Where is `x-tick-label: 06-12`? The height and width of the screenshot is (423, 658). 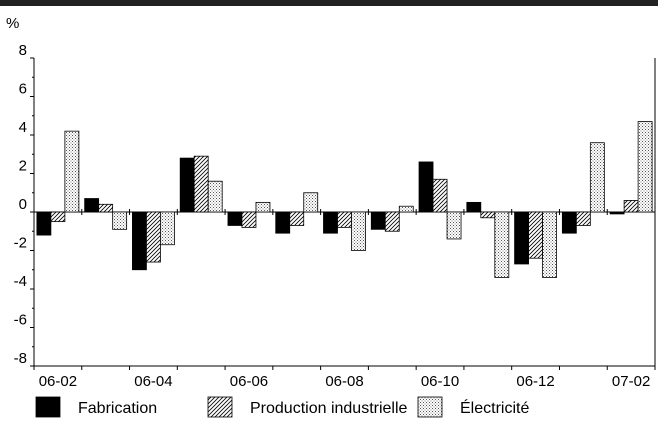
x-tick-label: 06-12 is located at coordinates (535, 381).